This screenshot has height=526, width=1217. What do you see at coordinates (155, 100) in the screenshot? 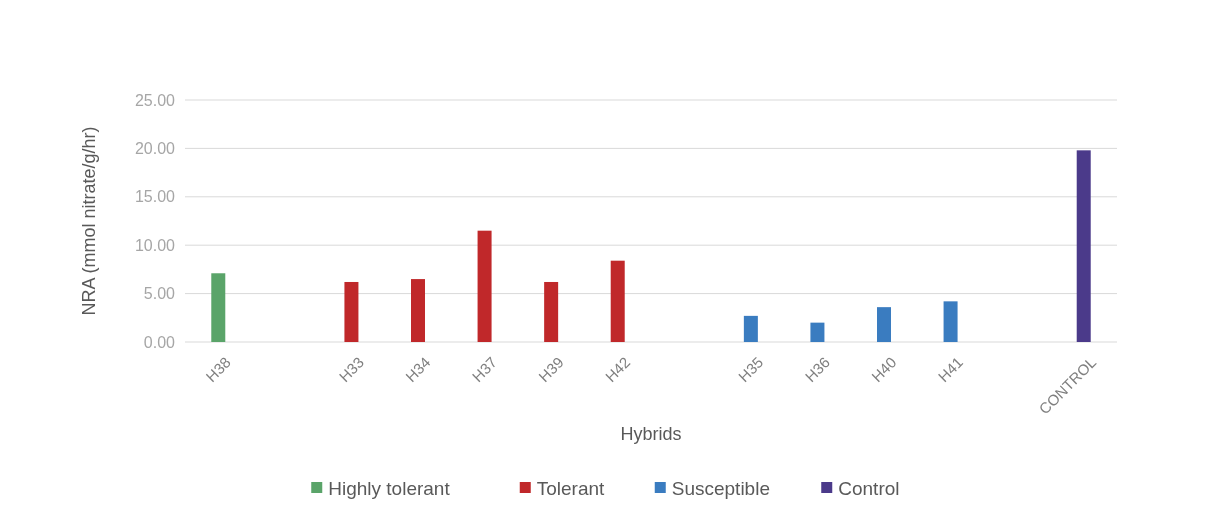
I see `y-tick-label: 25.00` at bounding box center [155, 100].